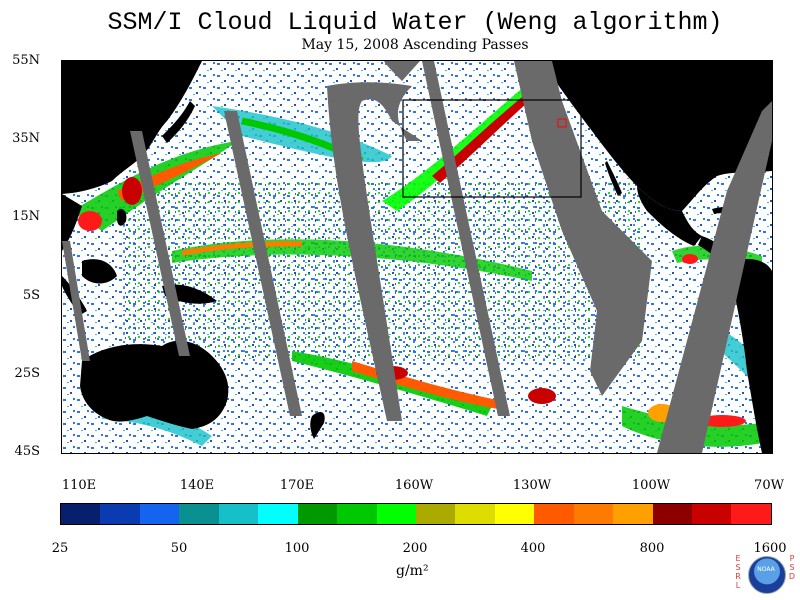 The width and height of the screenshot is (800, 600). Describe the element at coordinates (26, 138) in the screenshot. I see `lat-label-35n: 35N` at that location.